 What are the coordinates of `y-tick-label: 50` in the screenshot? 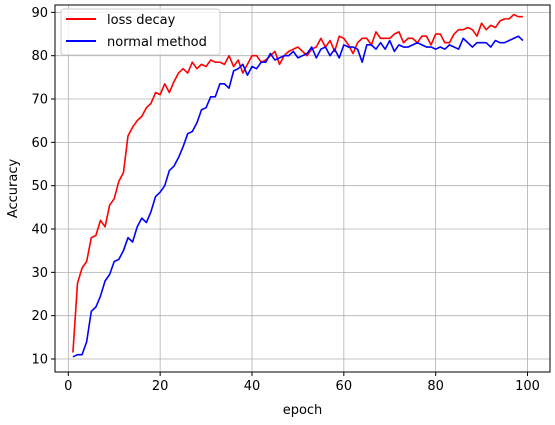 It's located at (39, 186).